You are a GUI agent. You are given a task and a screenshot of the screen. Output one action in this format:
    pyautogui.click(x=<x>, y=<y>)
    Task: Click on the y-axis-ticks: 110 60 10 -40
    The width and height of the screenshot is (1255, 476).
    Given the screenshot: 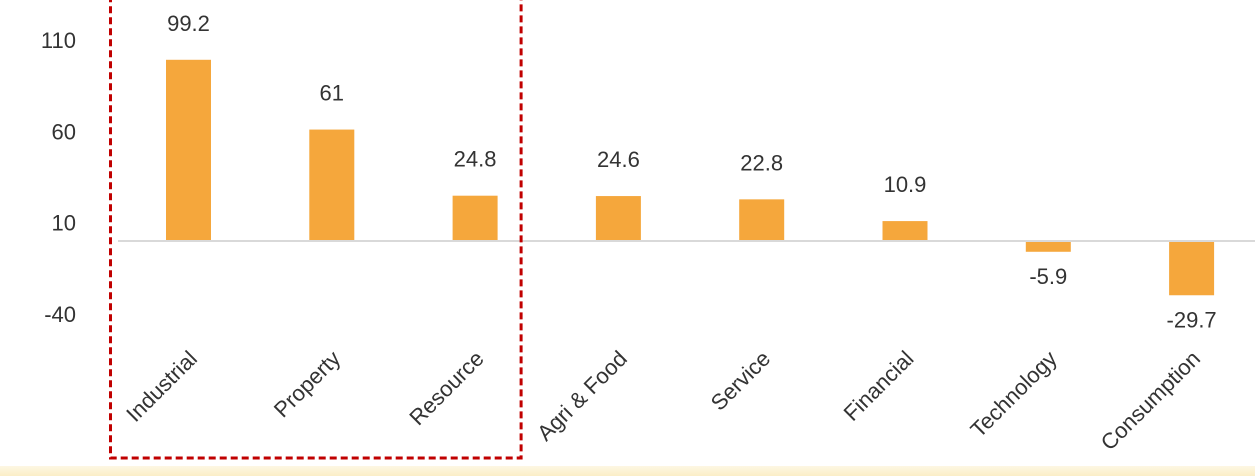 What is the action you would take?
    pyautogui.click(x=58, y=177)
    